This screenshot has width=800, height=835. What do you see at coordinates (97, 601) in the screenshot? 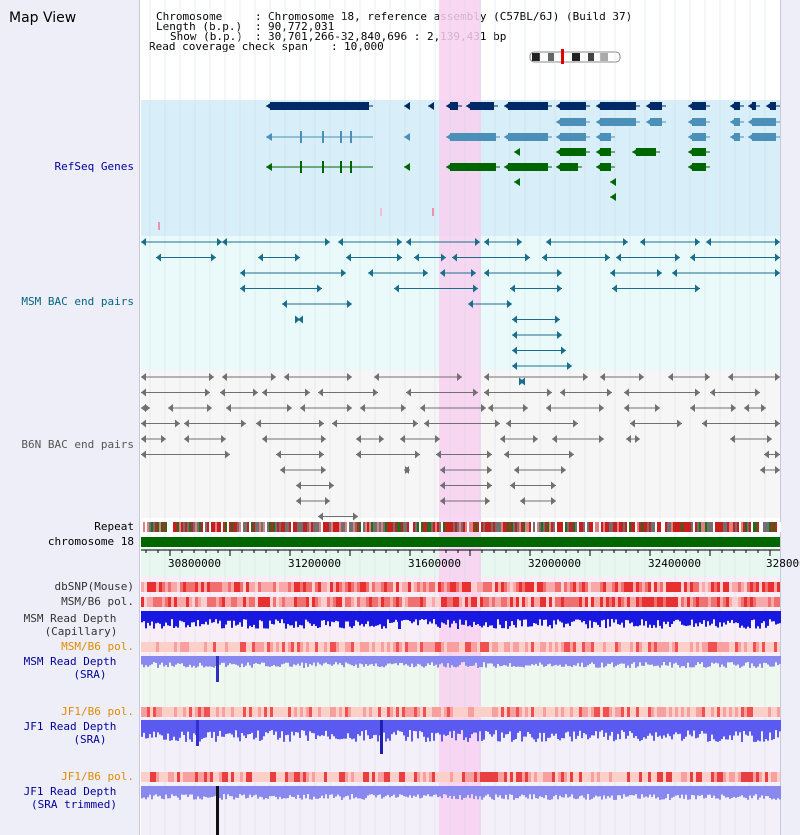
I see `track-label-msm-b6-pol: MSM/B6 pol.` at bounding box center [97, 601].